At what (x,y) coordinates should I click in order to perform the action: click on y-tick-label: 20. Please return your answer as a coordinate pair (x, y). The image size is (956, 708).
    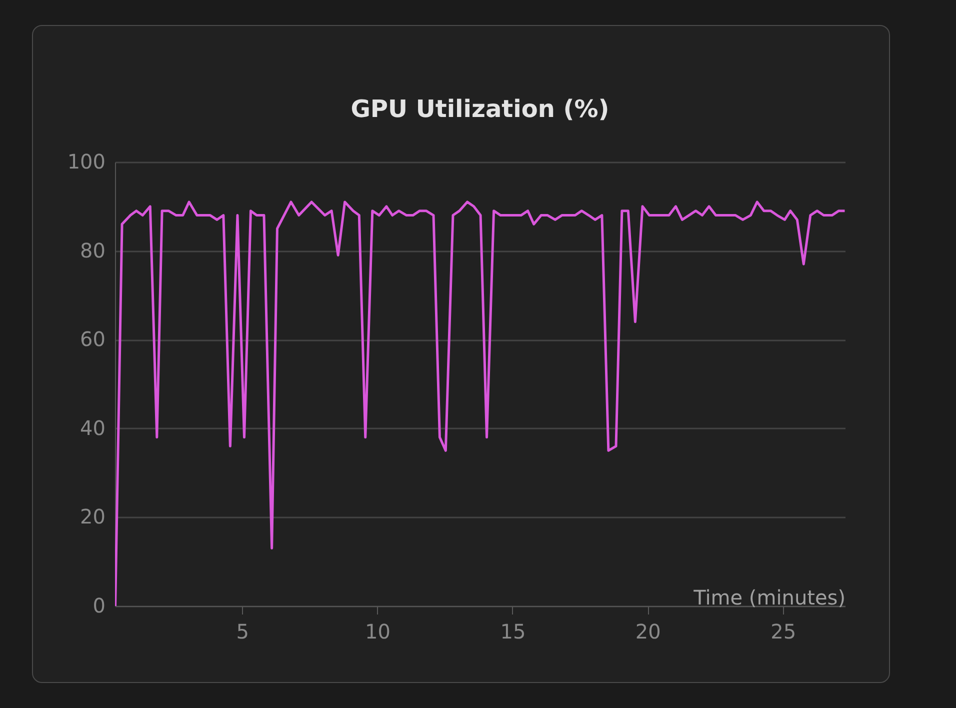
    Looking at the image, I should click on (93, 516).